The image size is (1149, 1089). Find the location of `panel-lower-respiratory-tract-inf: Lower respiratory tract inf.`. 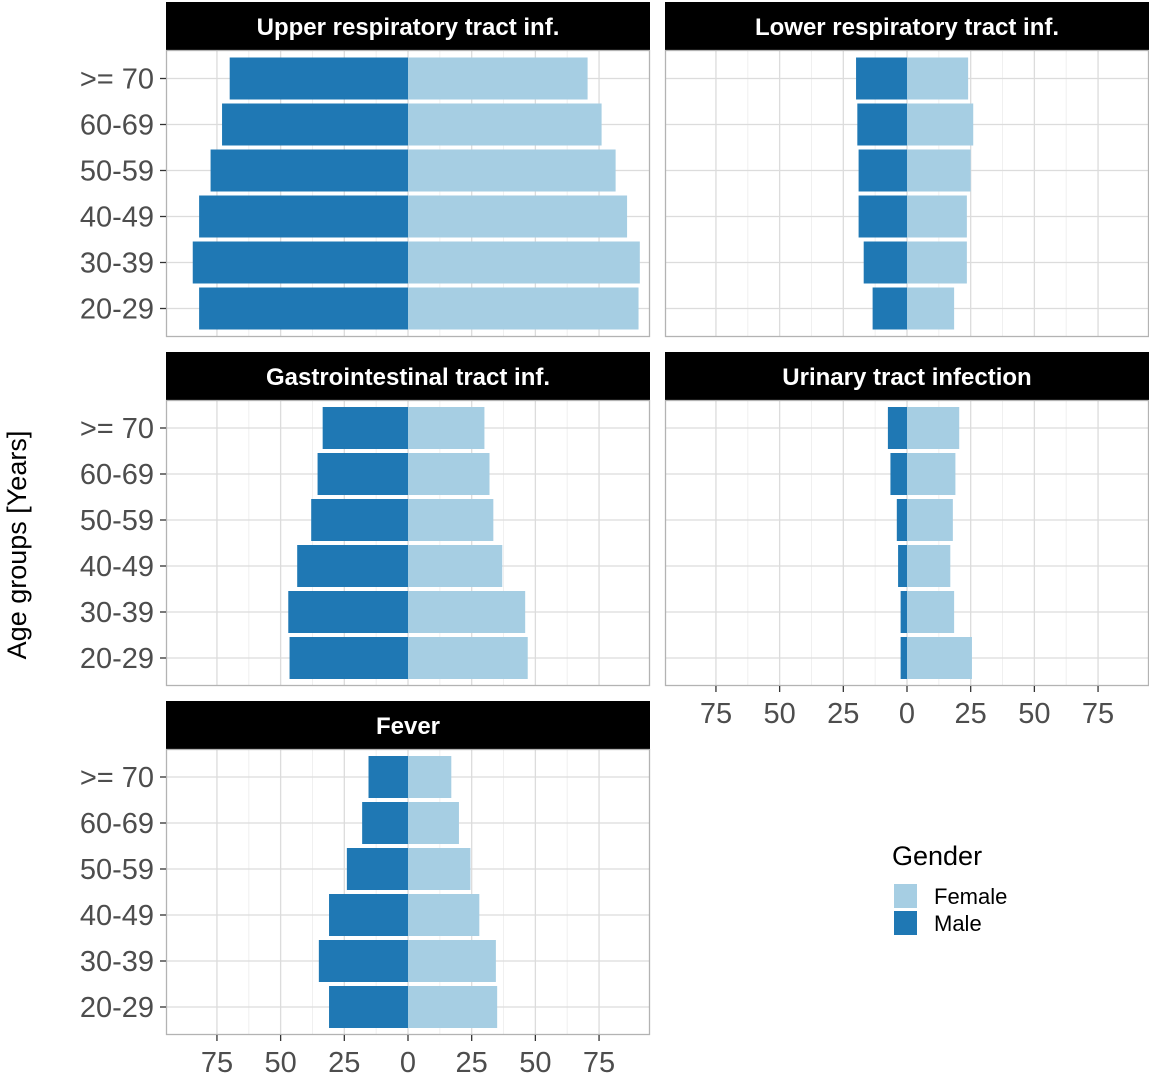

panel-lower-respiratory-tract-inf: Lower respiratory tract inf. is located at coordinates (906, 170).